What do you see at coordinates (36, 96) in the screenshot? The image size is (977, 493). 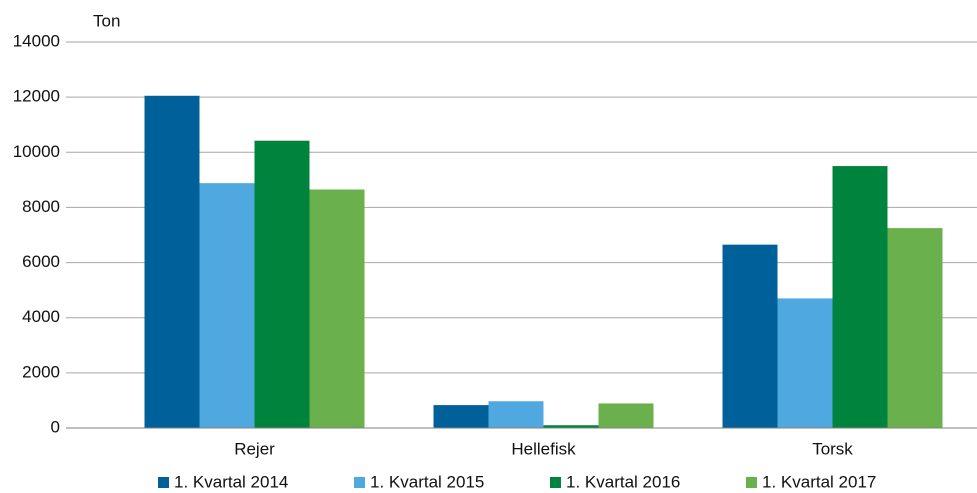 I see `y-tick-label: 12000` at bounding box center [36, 96].